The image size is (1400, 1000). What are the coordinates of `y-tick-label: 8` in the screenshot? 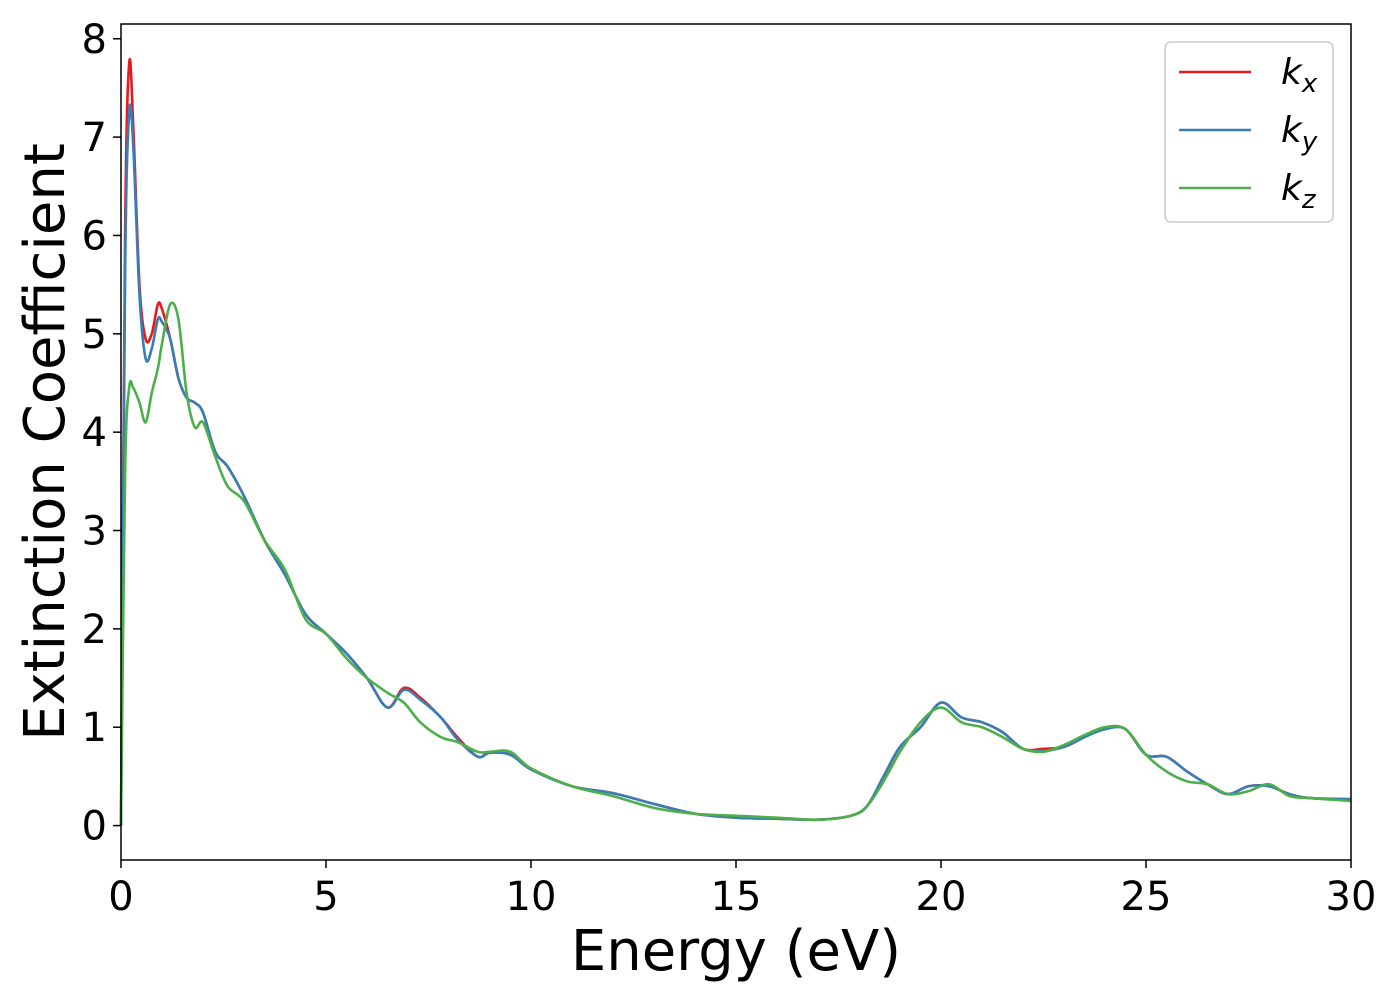 It's located at (94, 40).